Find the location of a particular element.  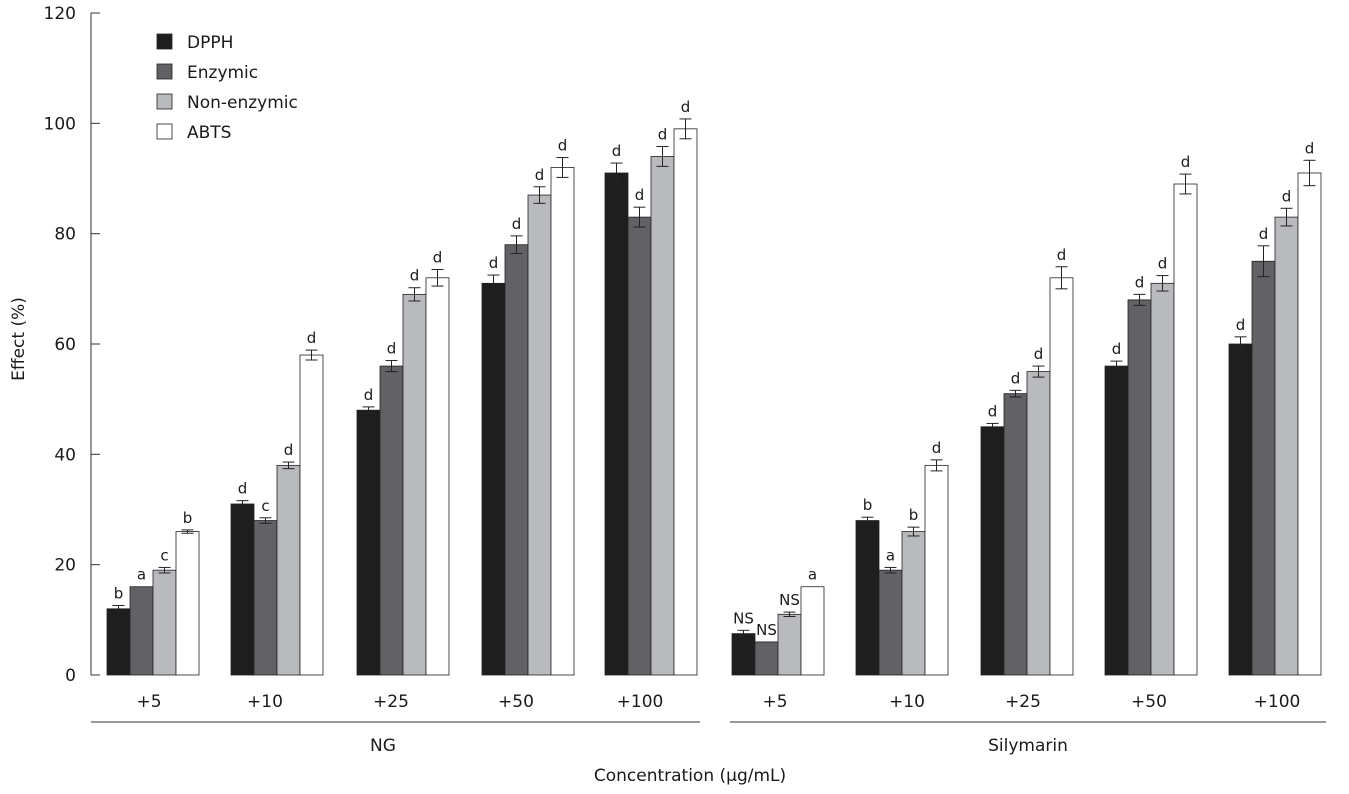

legend: DPPH Enzymic Non-enzymic ABTS is located at coordinates (227, 88).